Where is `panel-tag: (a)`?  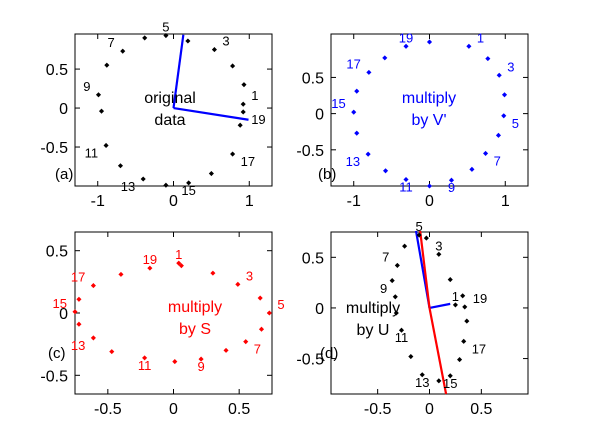 panel-tag: (a) is located at coordinates (64, 174).